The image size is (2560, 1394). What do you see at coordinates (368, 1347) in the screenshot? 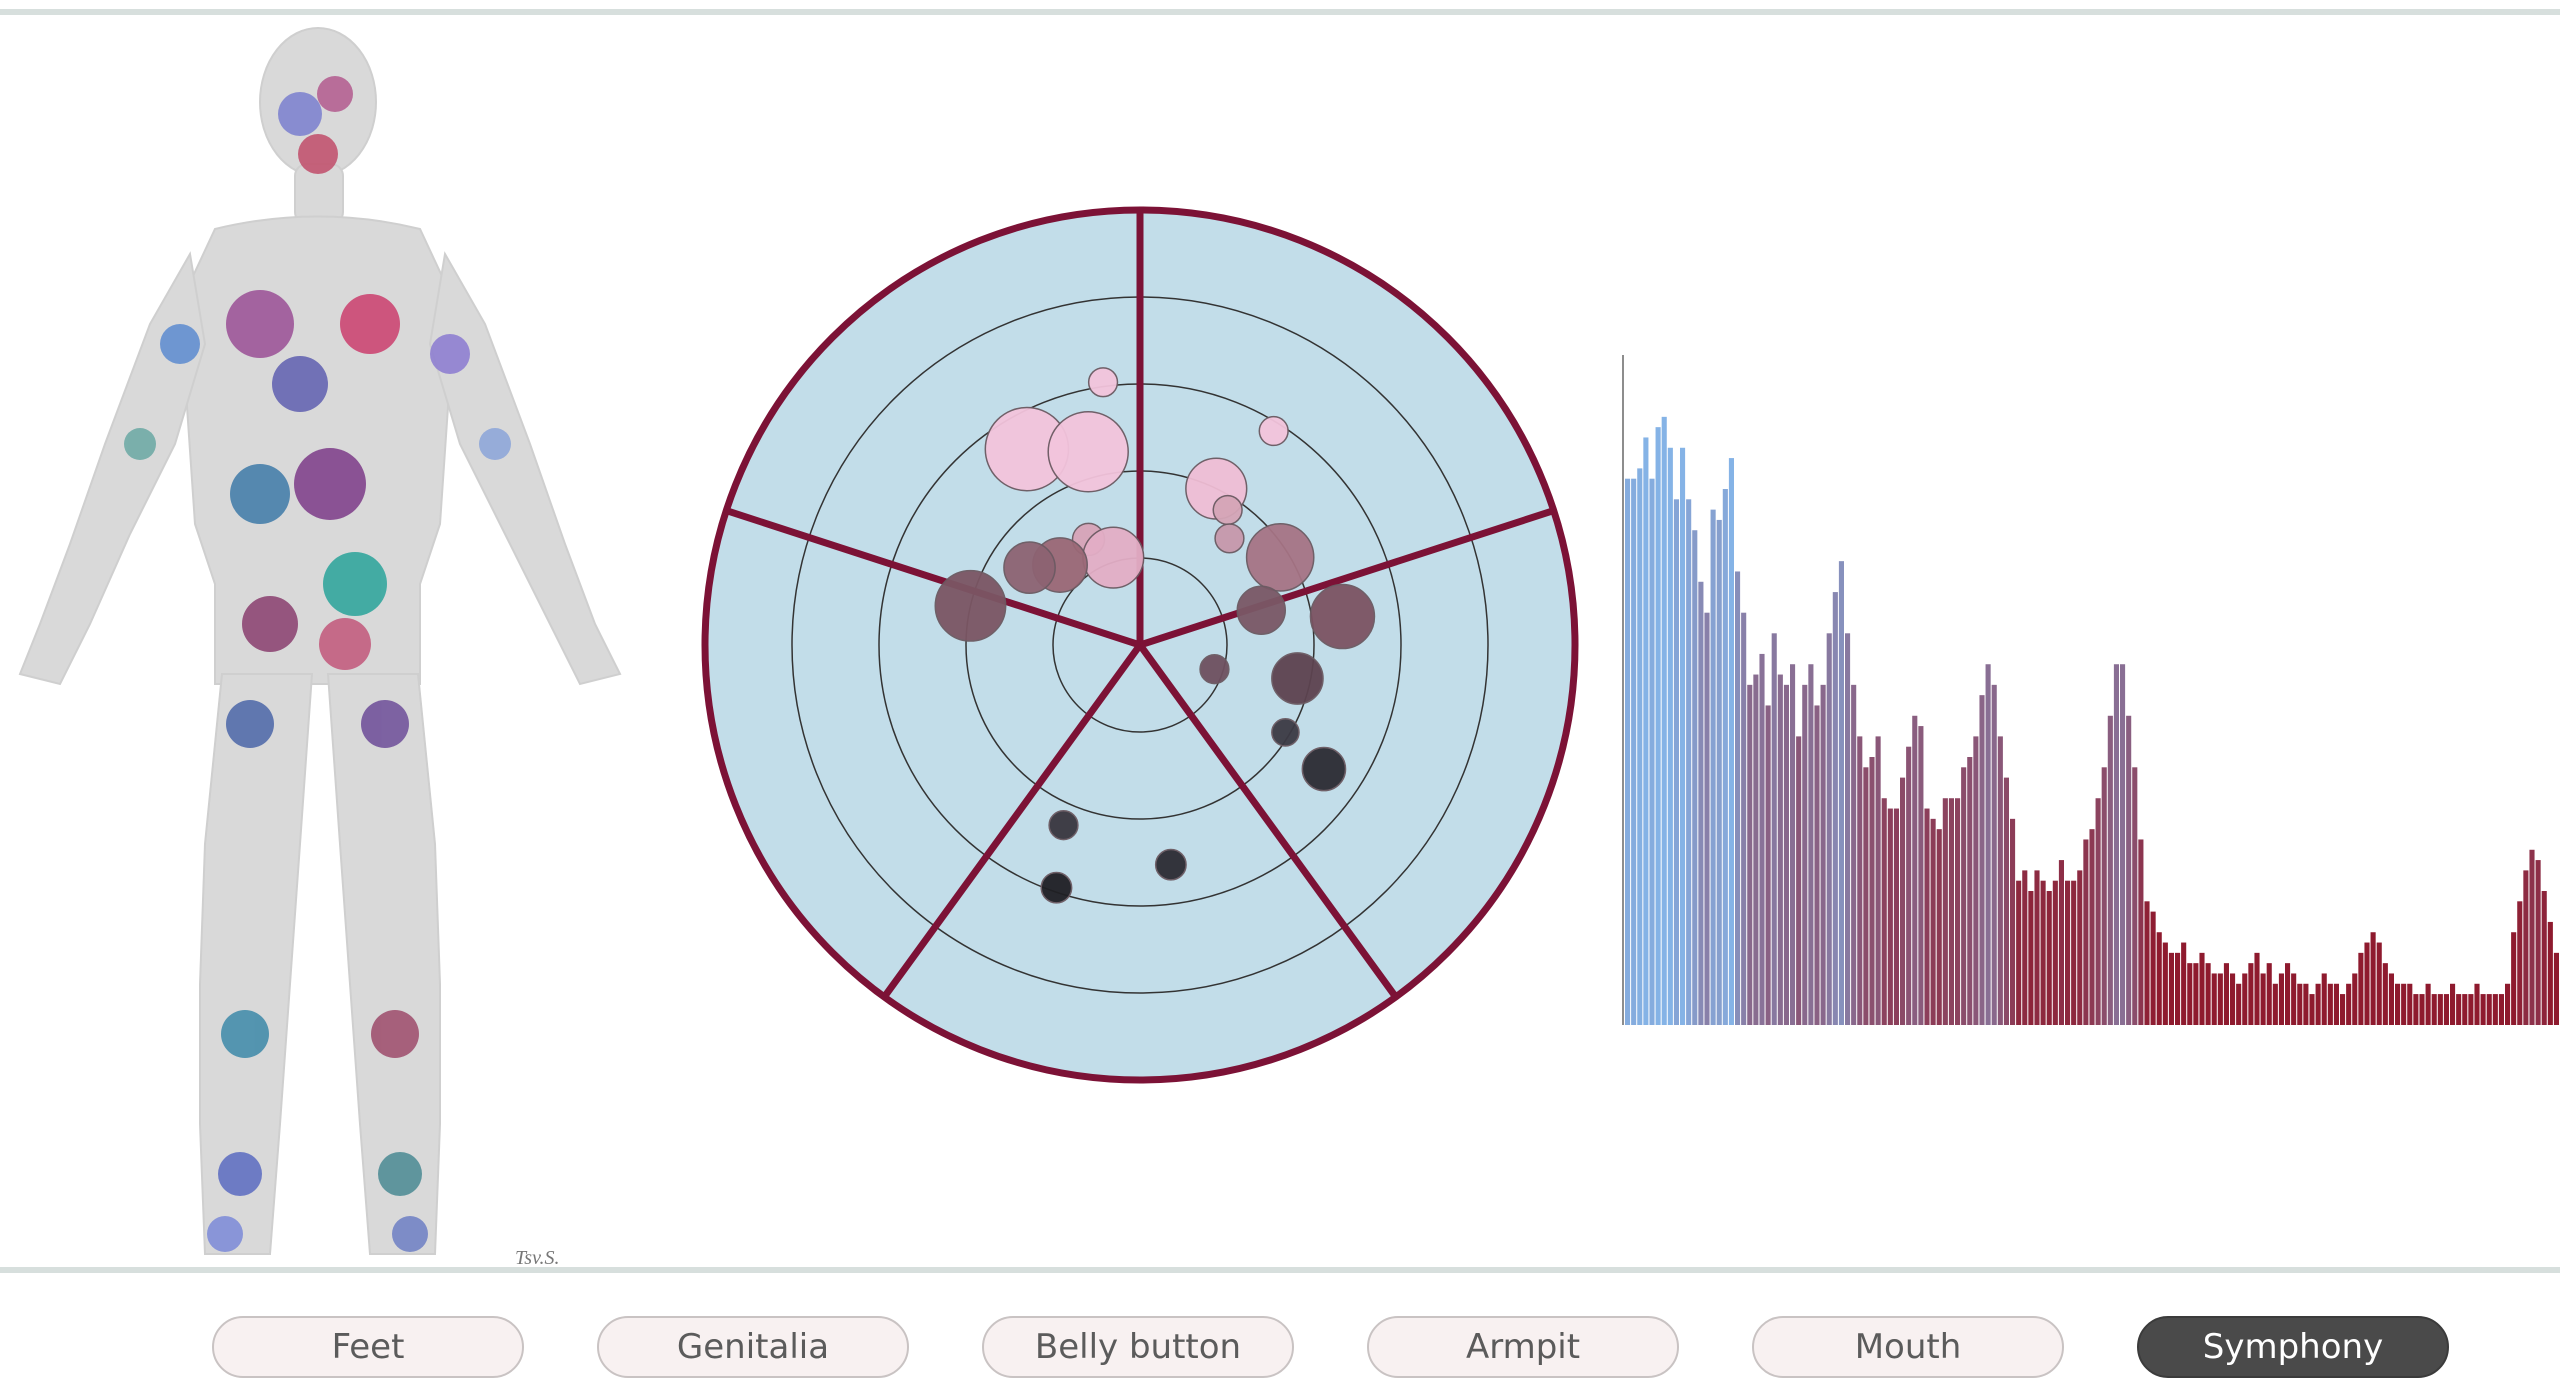
I see `tab-feet: Feet` at bounding box center [368, 1347].